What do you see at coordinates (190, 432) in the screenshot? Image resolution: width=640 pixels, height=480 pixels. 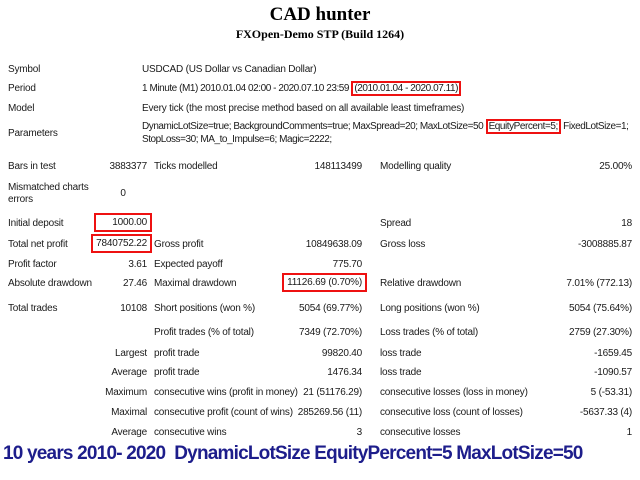 I see `average-consecutive-wins-label: consecutive wins` at bounding box center [190, 432].